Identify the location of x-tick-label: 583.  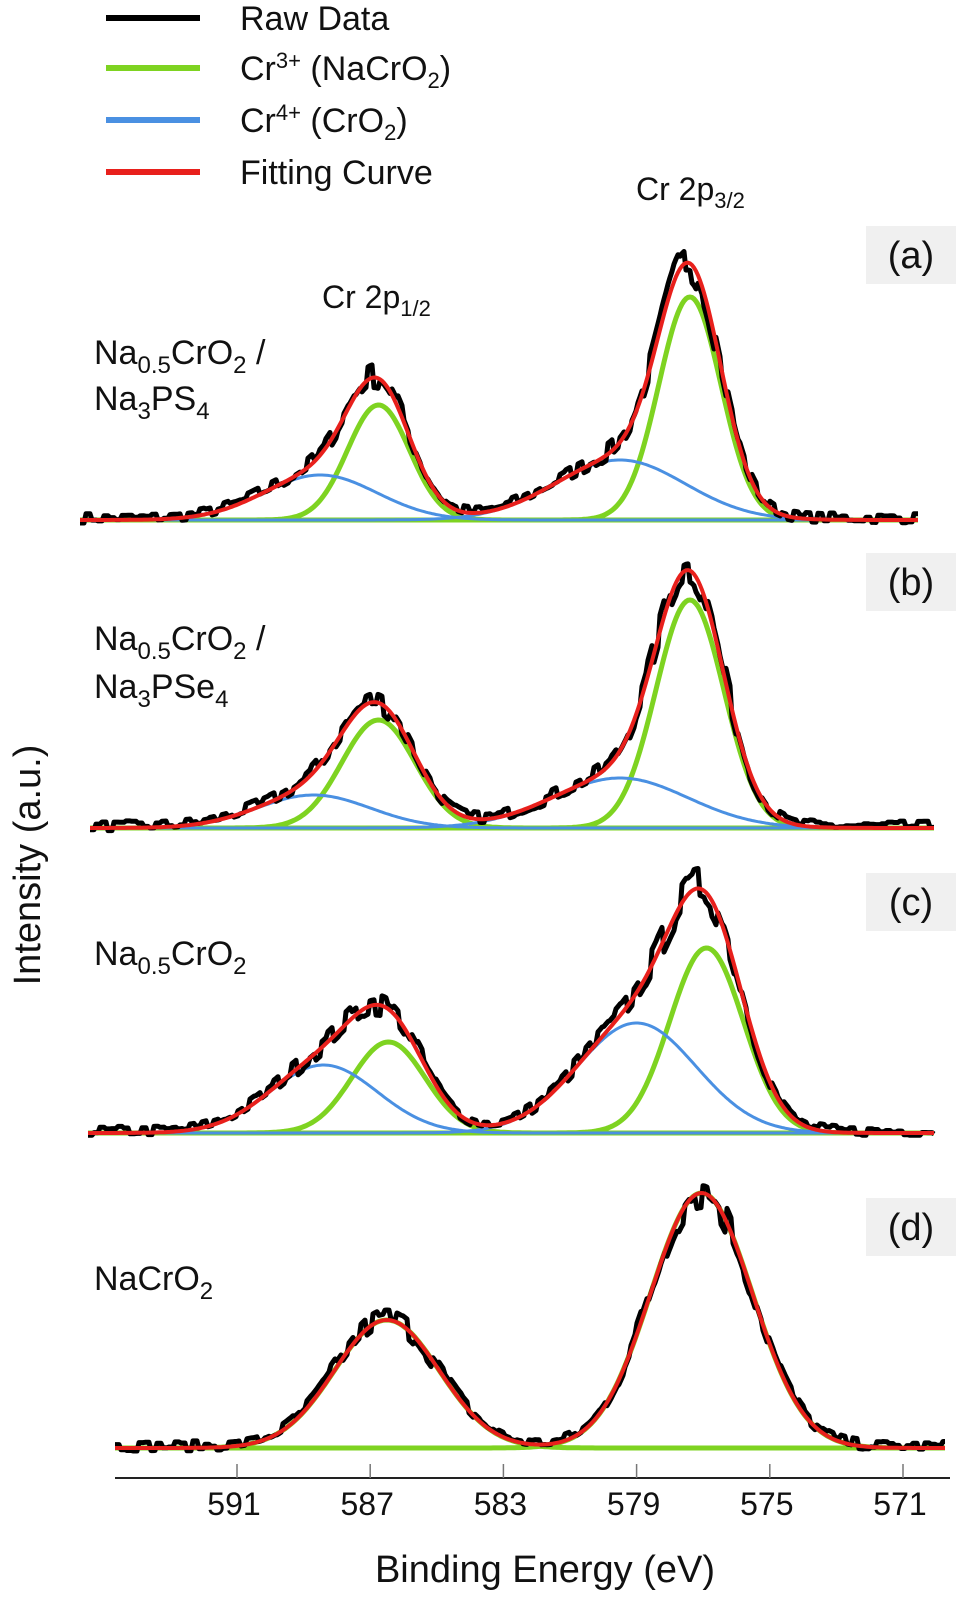
(500, 1504).